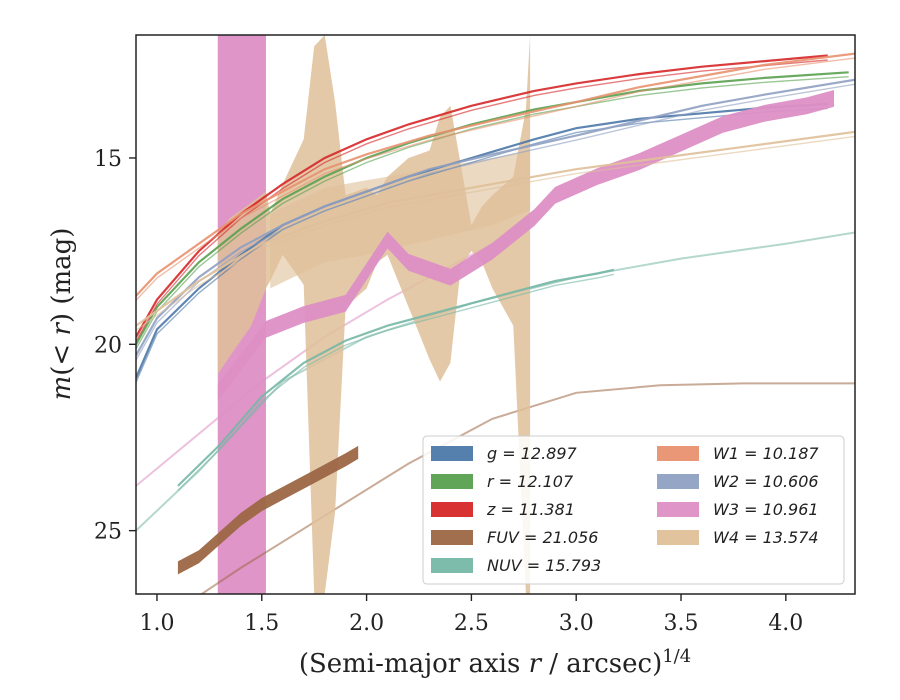 The width and height of the screenshot is (900, 700). What do you see at coordinates (62, 314) in the screenshot?
I see `y-axis-title: m(< r) (mag)` at bounding box center [62, 314].